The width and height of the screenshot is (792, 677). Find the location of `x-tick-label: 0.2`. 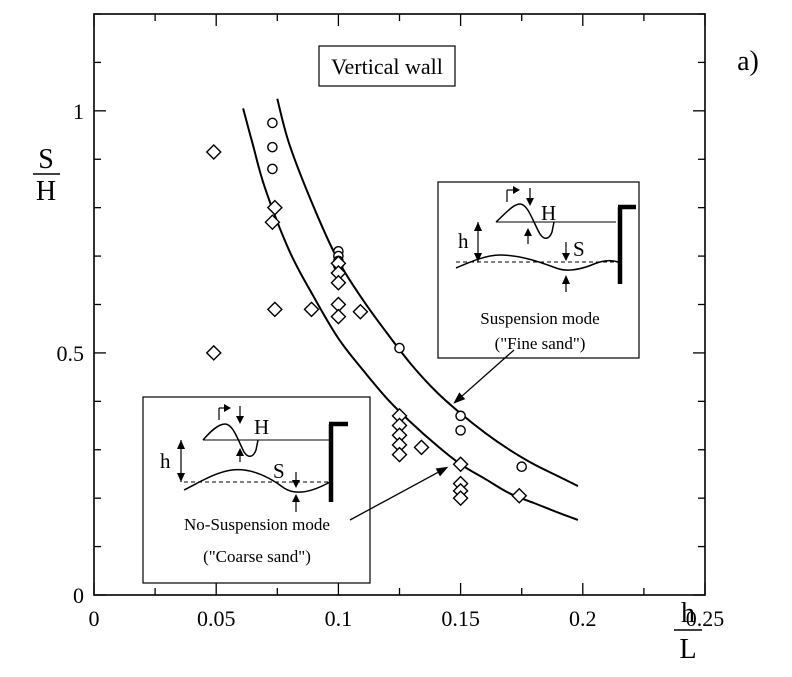

x-tick-label: 0.2 is located at coordinates (583, 618).